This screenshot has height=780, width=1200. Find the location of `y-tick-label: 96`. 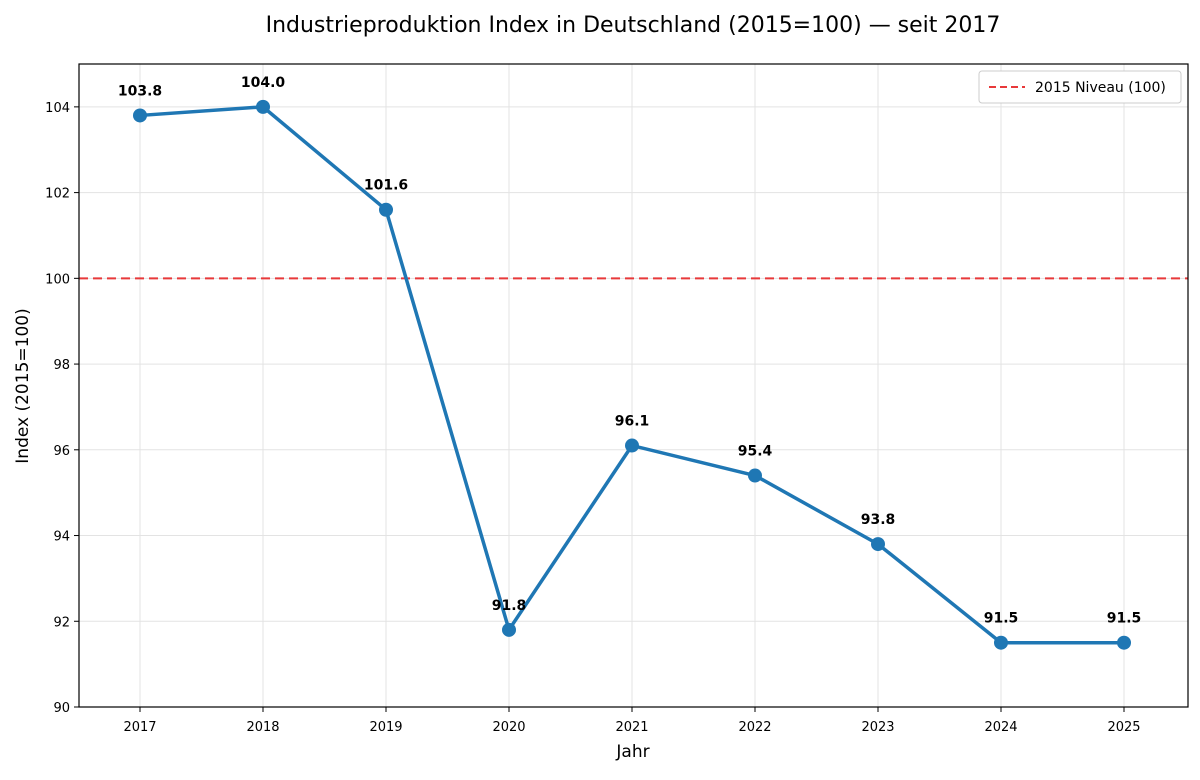

y-tick-label: 96 is located at coordinates (61, 451).